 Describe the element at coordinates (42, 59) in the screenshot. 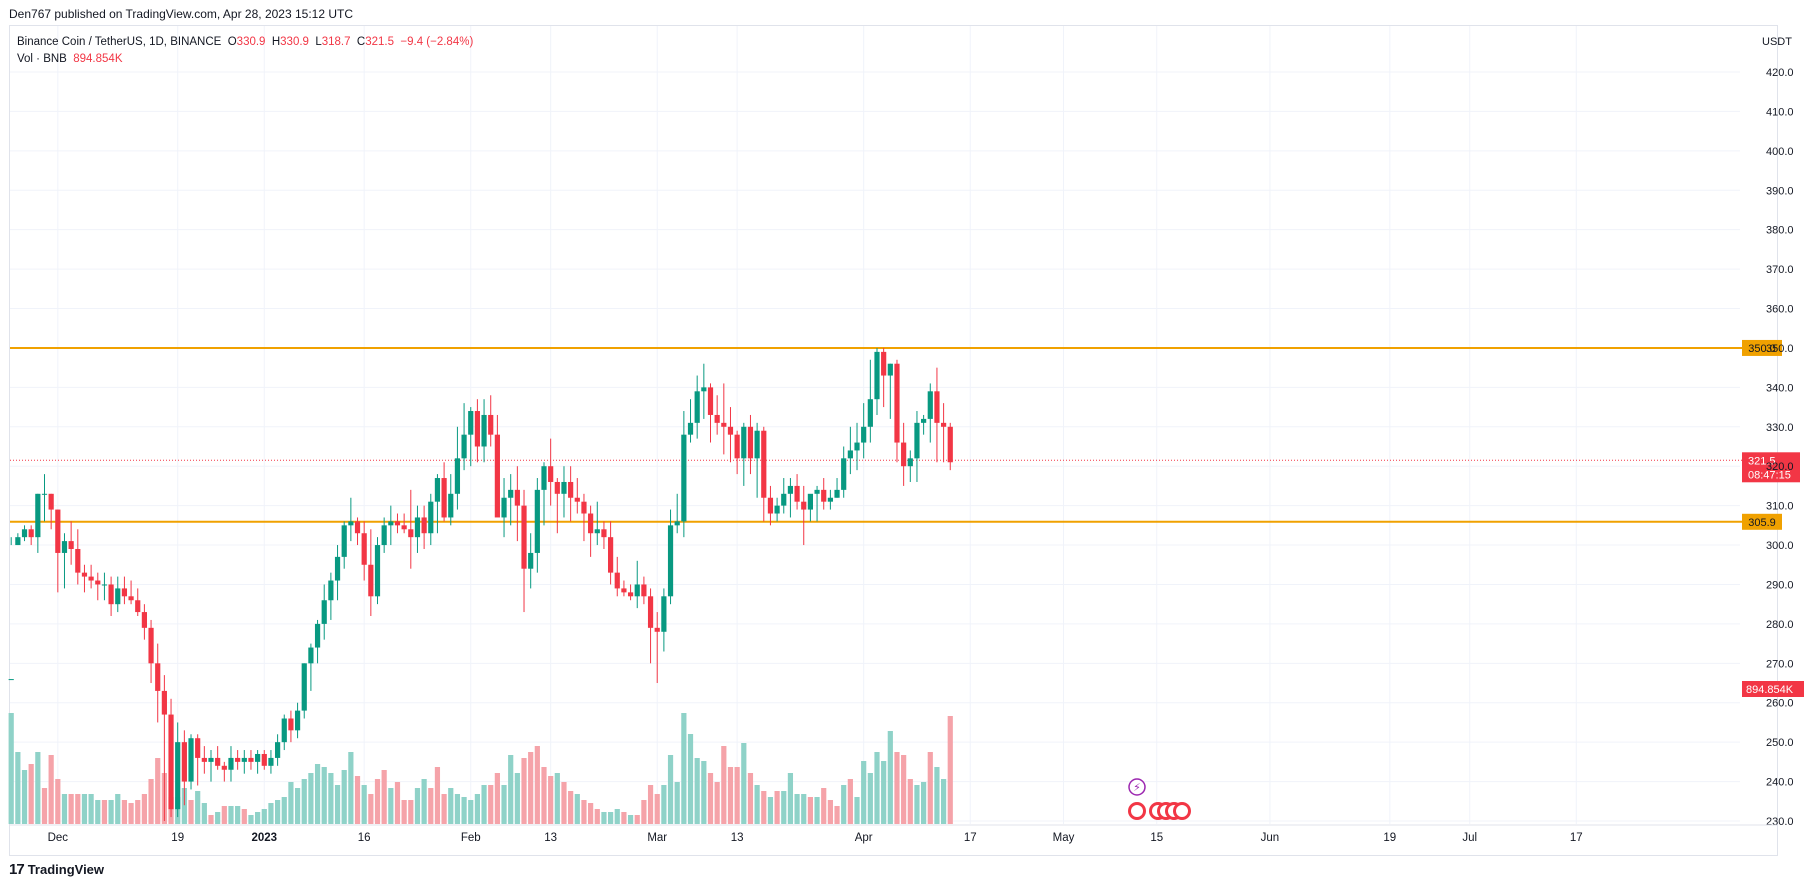

I see `legend-volume-label: Vol · BNB` at that location.